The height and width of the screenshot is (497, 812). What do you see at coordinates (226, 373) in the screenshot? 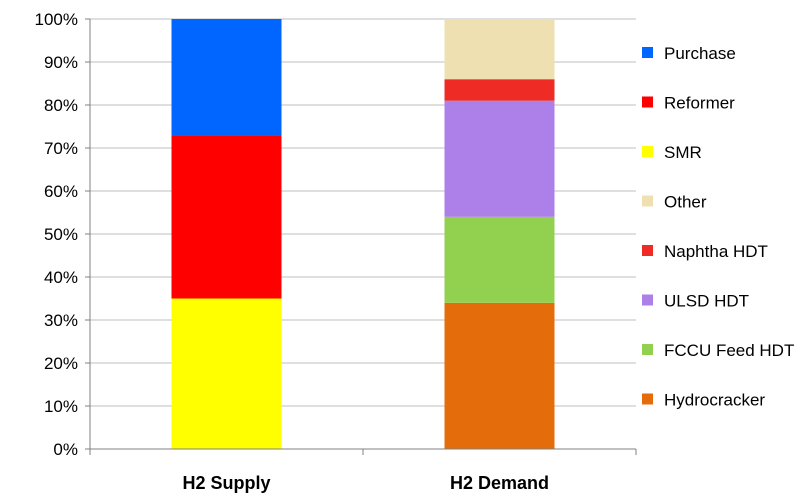
I see `bar-segment-smr` at bounding box center [226, 373].